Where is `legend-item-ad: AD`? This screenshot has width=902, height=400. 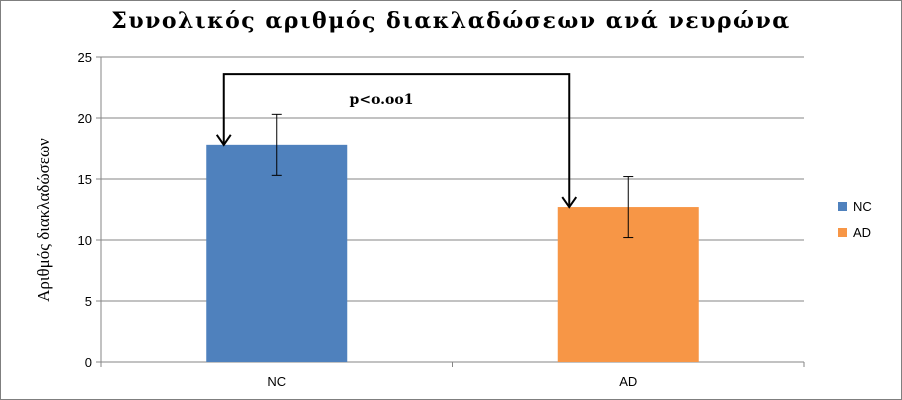 legend-item-ad: AD is located at coordinates (854, 232).